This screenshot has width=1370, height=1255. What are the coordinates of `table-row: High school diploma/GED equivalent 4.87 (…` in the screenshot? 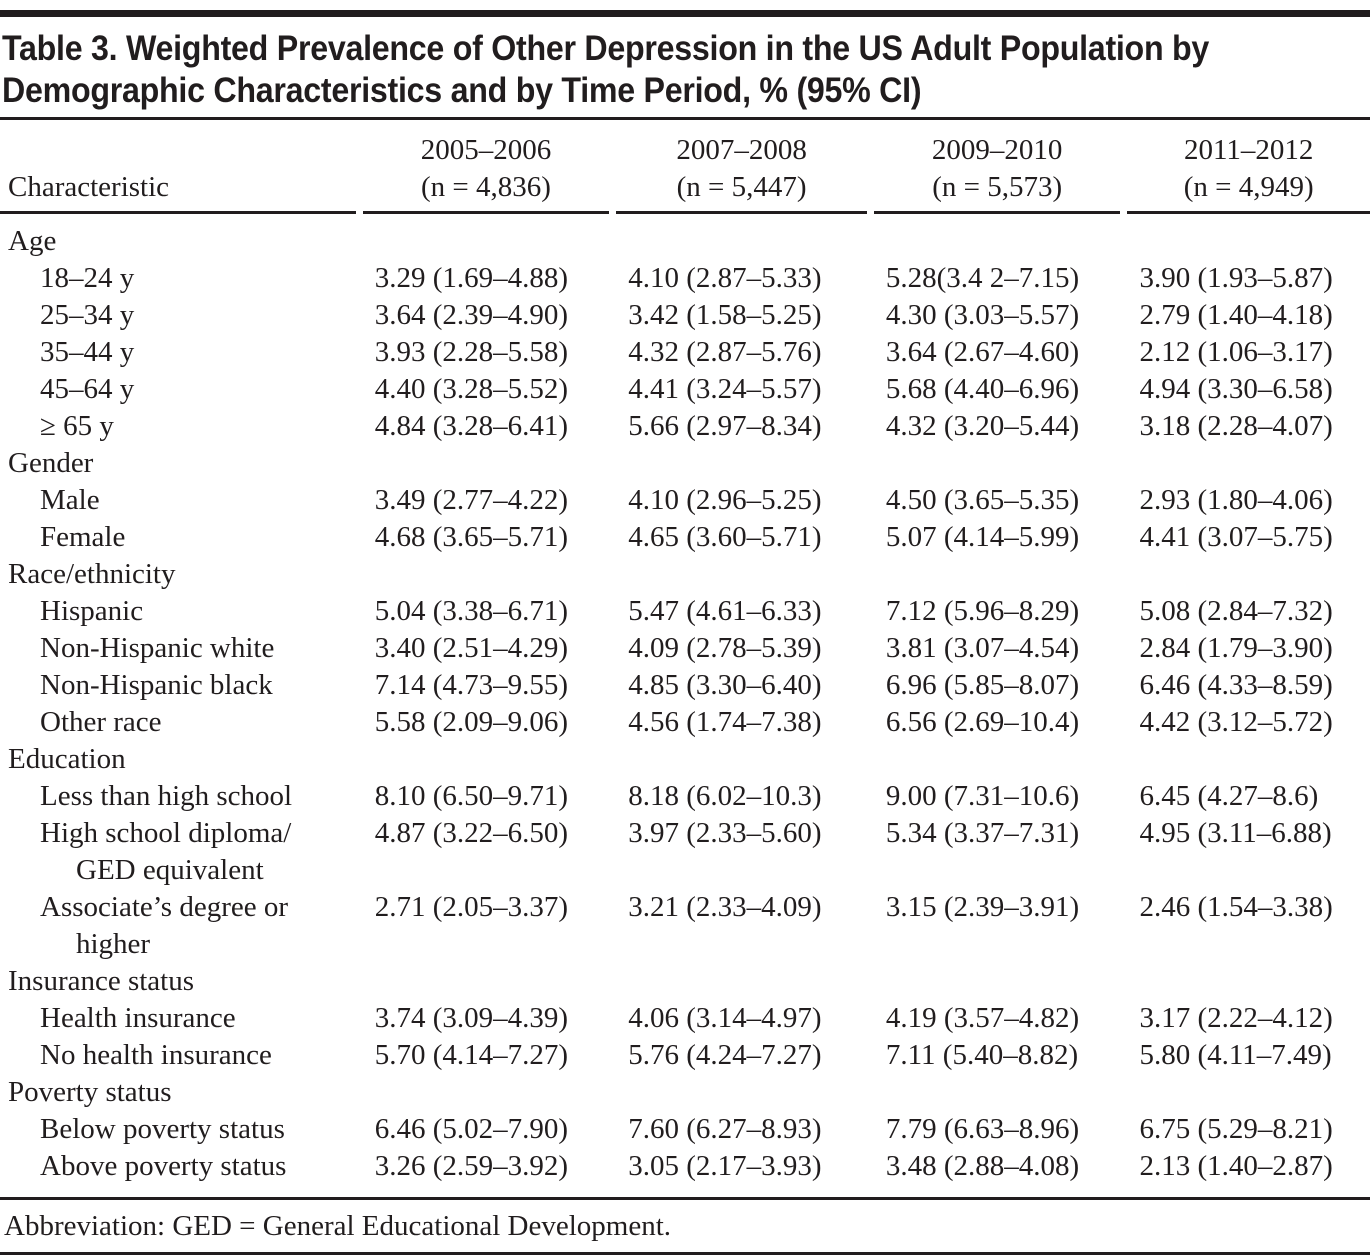 It's located at (685, 852).